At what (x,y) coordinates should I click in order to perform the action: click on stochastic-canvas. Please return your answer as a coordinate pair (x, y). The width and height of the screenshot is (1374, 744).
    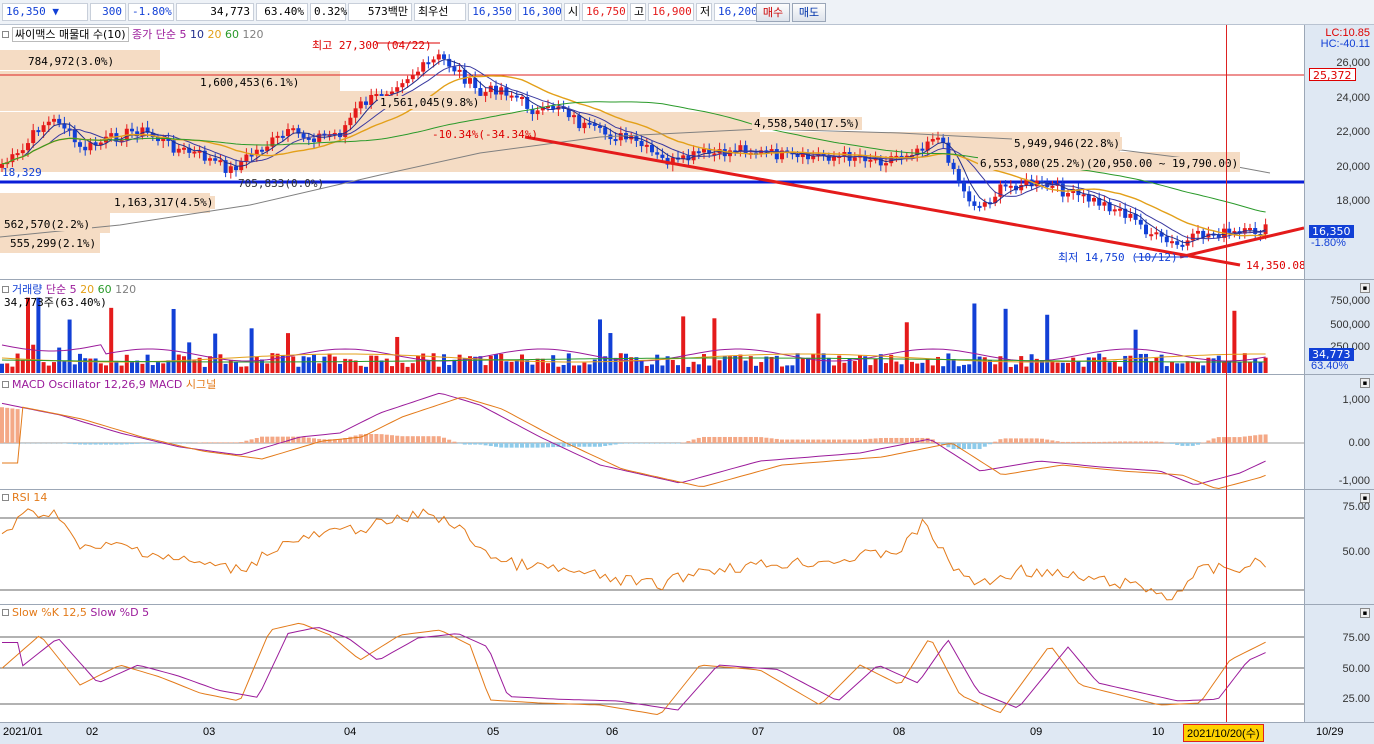
    Looking at the image, I should click on (652, 663).